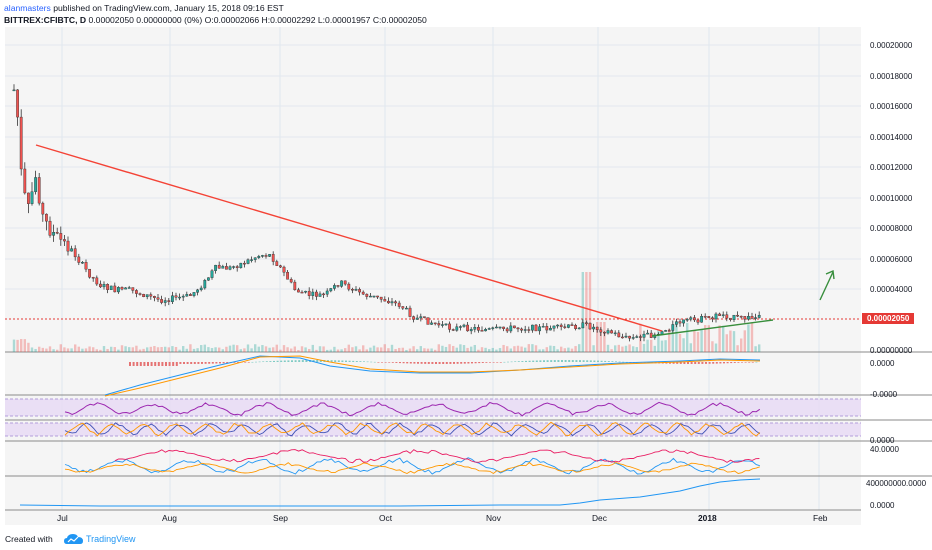  Describe the element at coordinates (882, 363) in the screenshot. I see `macd-axis-label: 0.0000` at that location.